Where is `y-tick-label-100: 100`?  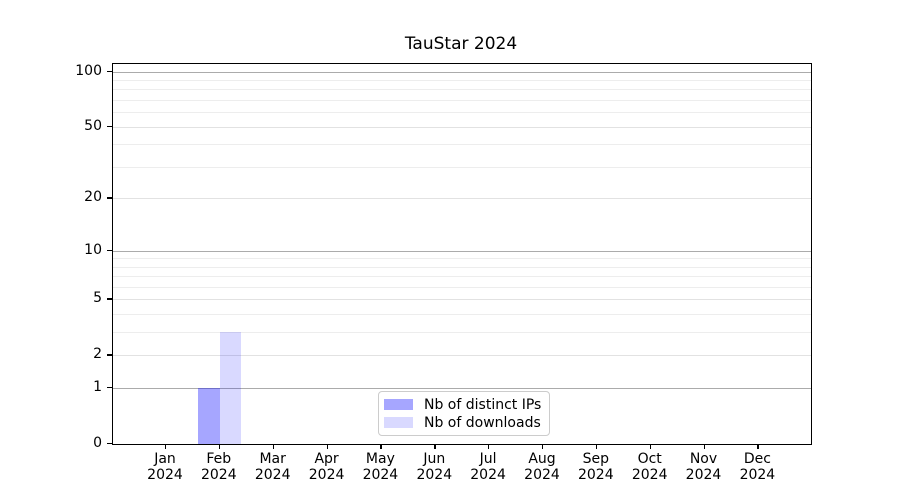
y-tick-label-100: 100 is located at coordinates (88, 70).